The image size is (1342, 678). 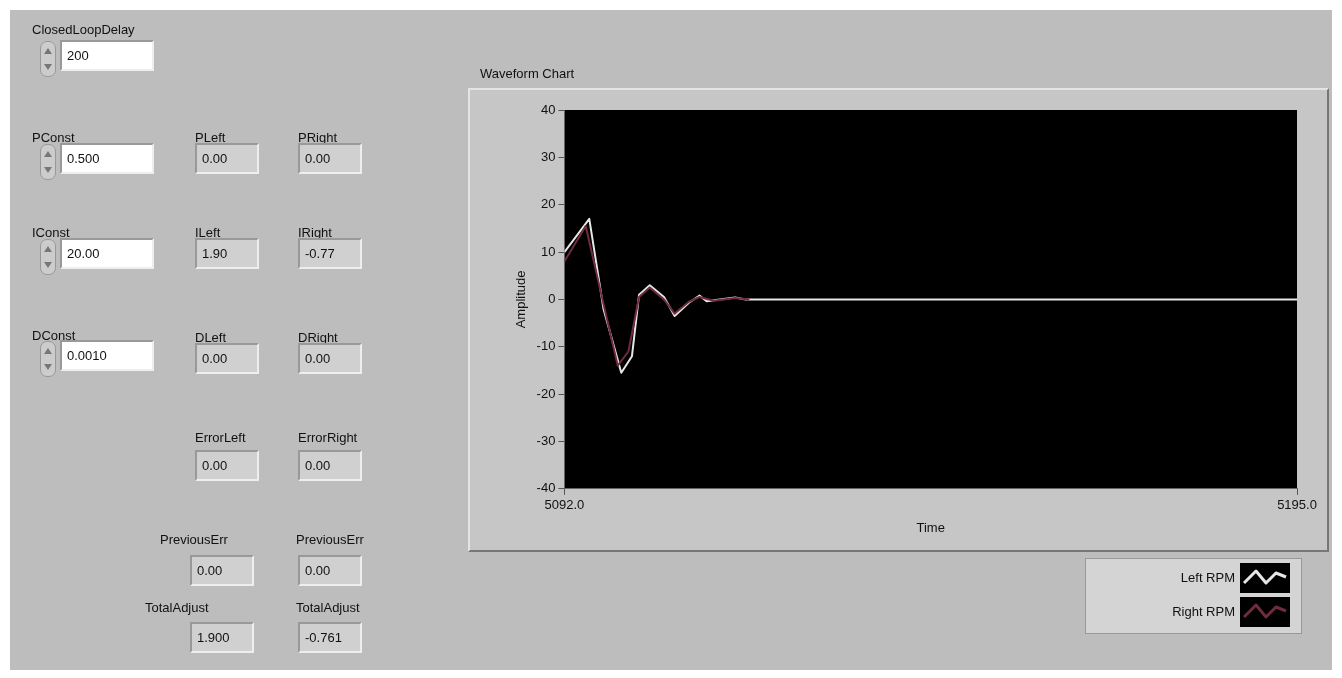 What do you see at coordinates (54, 335) in the screenshot?
I see `text: DConst` at bounding box center [54, 335].